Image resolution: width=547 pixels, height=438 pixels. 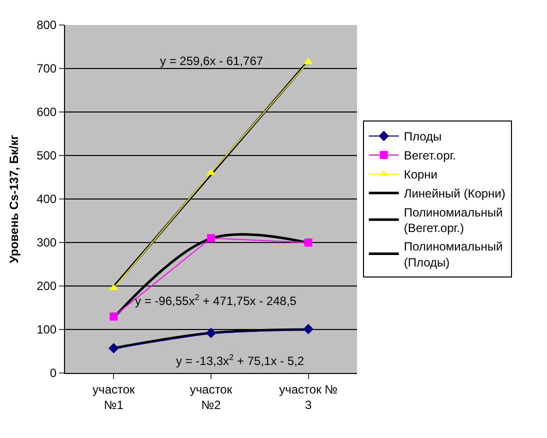 I want to click on y-tick-label: 300, so click(x=46, y=243).